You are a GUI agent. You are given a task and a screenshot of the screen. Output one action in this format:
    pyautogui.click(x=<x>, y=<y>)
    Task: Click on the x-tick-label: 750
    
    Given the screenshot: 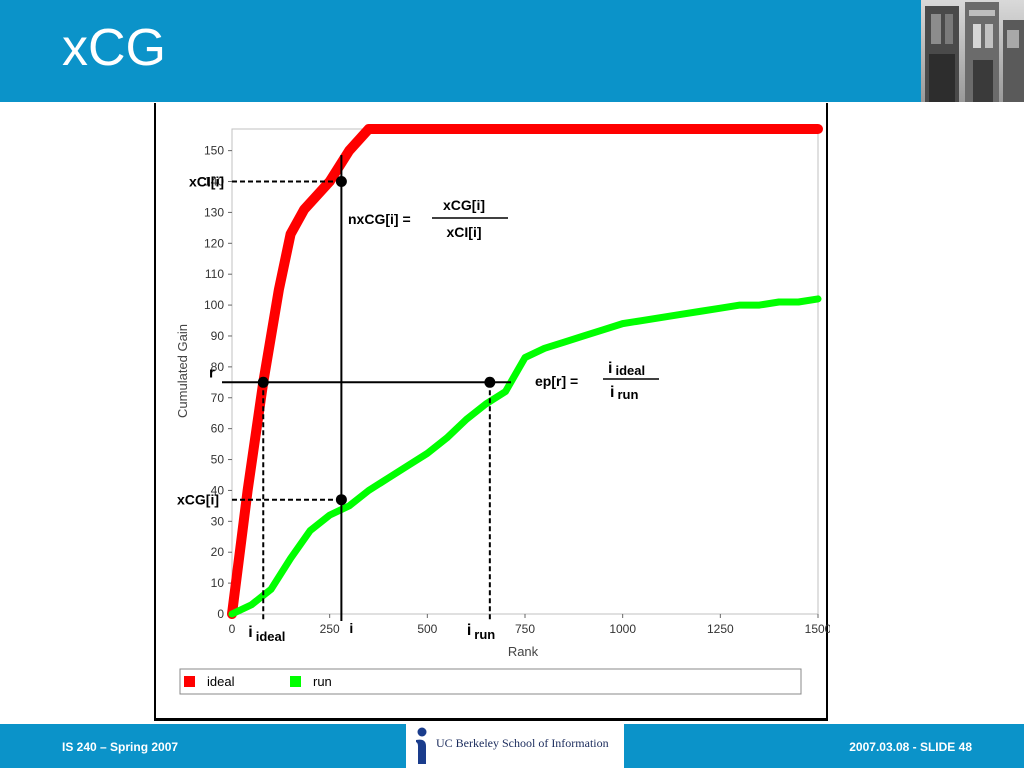 What is the action you would take?
    pyautogui.click(x=525, y=629)
    